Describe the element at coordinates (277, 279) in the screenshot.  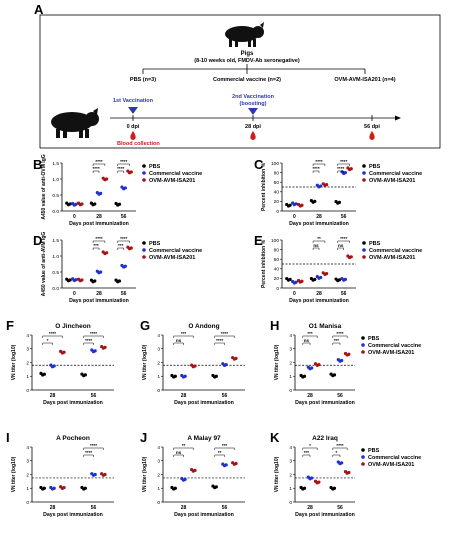
I see `y-tick-label: 20` at that location.